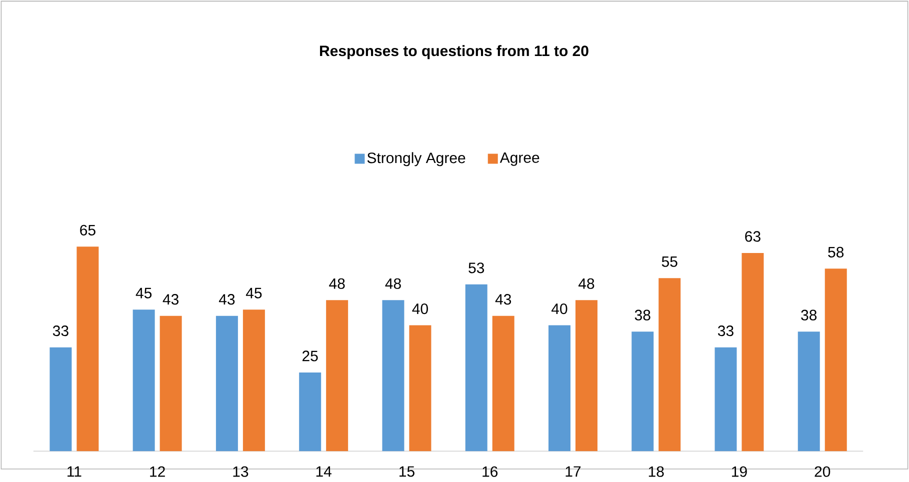 Image resolution: width=909 pixels, height=482 pixels. Describe the element at coordinates (752, 236) in the screenshot. I see `data-label: 63` at that location.